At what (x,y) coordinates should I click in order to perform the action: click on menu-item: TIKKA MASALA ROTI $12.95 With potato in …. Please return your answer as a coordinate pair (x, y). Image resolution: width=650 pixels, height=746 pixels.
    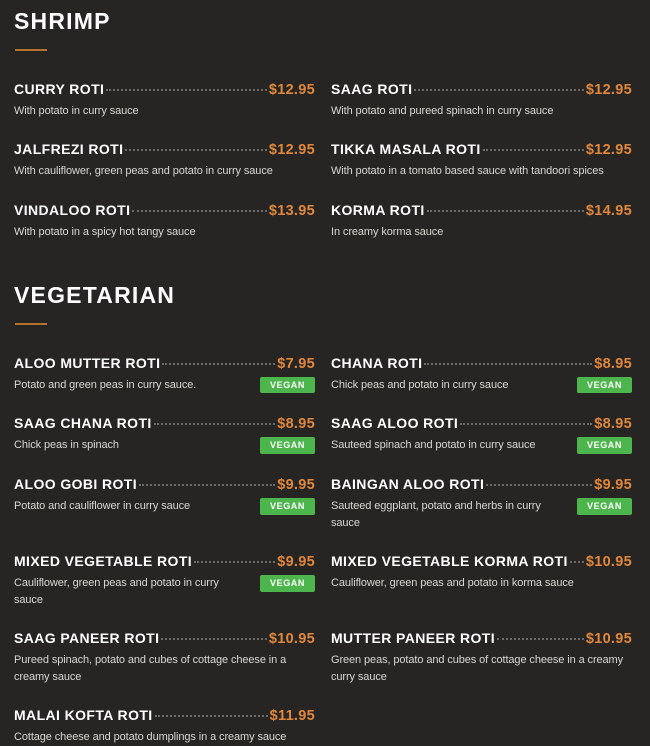
    Looking at the image, I should click on (481, 160).